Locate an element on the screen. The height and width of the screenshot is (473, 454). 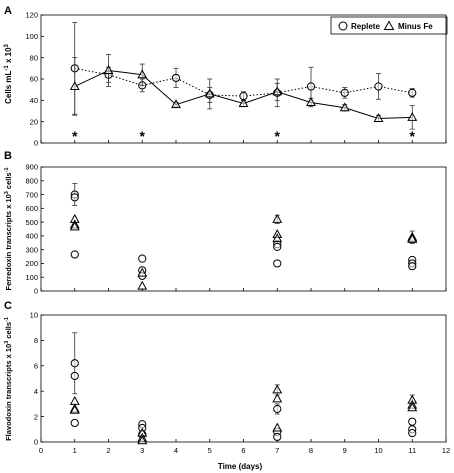
panel-b-ytick-label: 600 is located at coordinates (31, 208).